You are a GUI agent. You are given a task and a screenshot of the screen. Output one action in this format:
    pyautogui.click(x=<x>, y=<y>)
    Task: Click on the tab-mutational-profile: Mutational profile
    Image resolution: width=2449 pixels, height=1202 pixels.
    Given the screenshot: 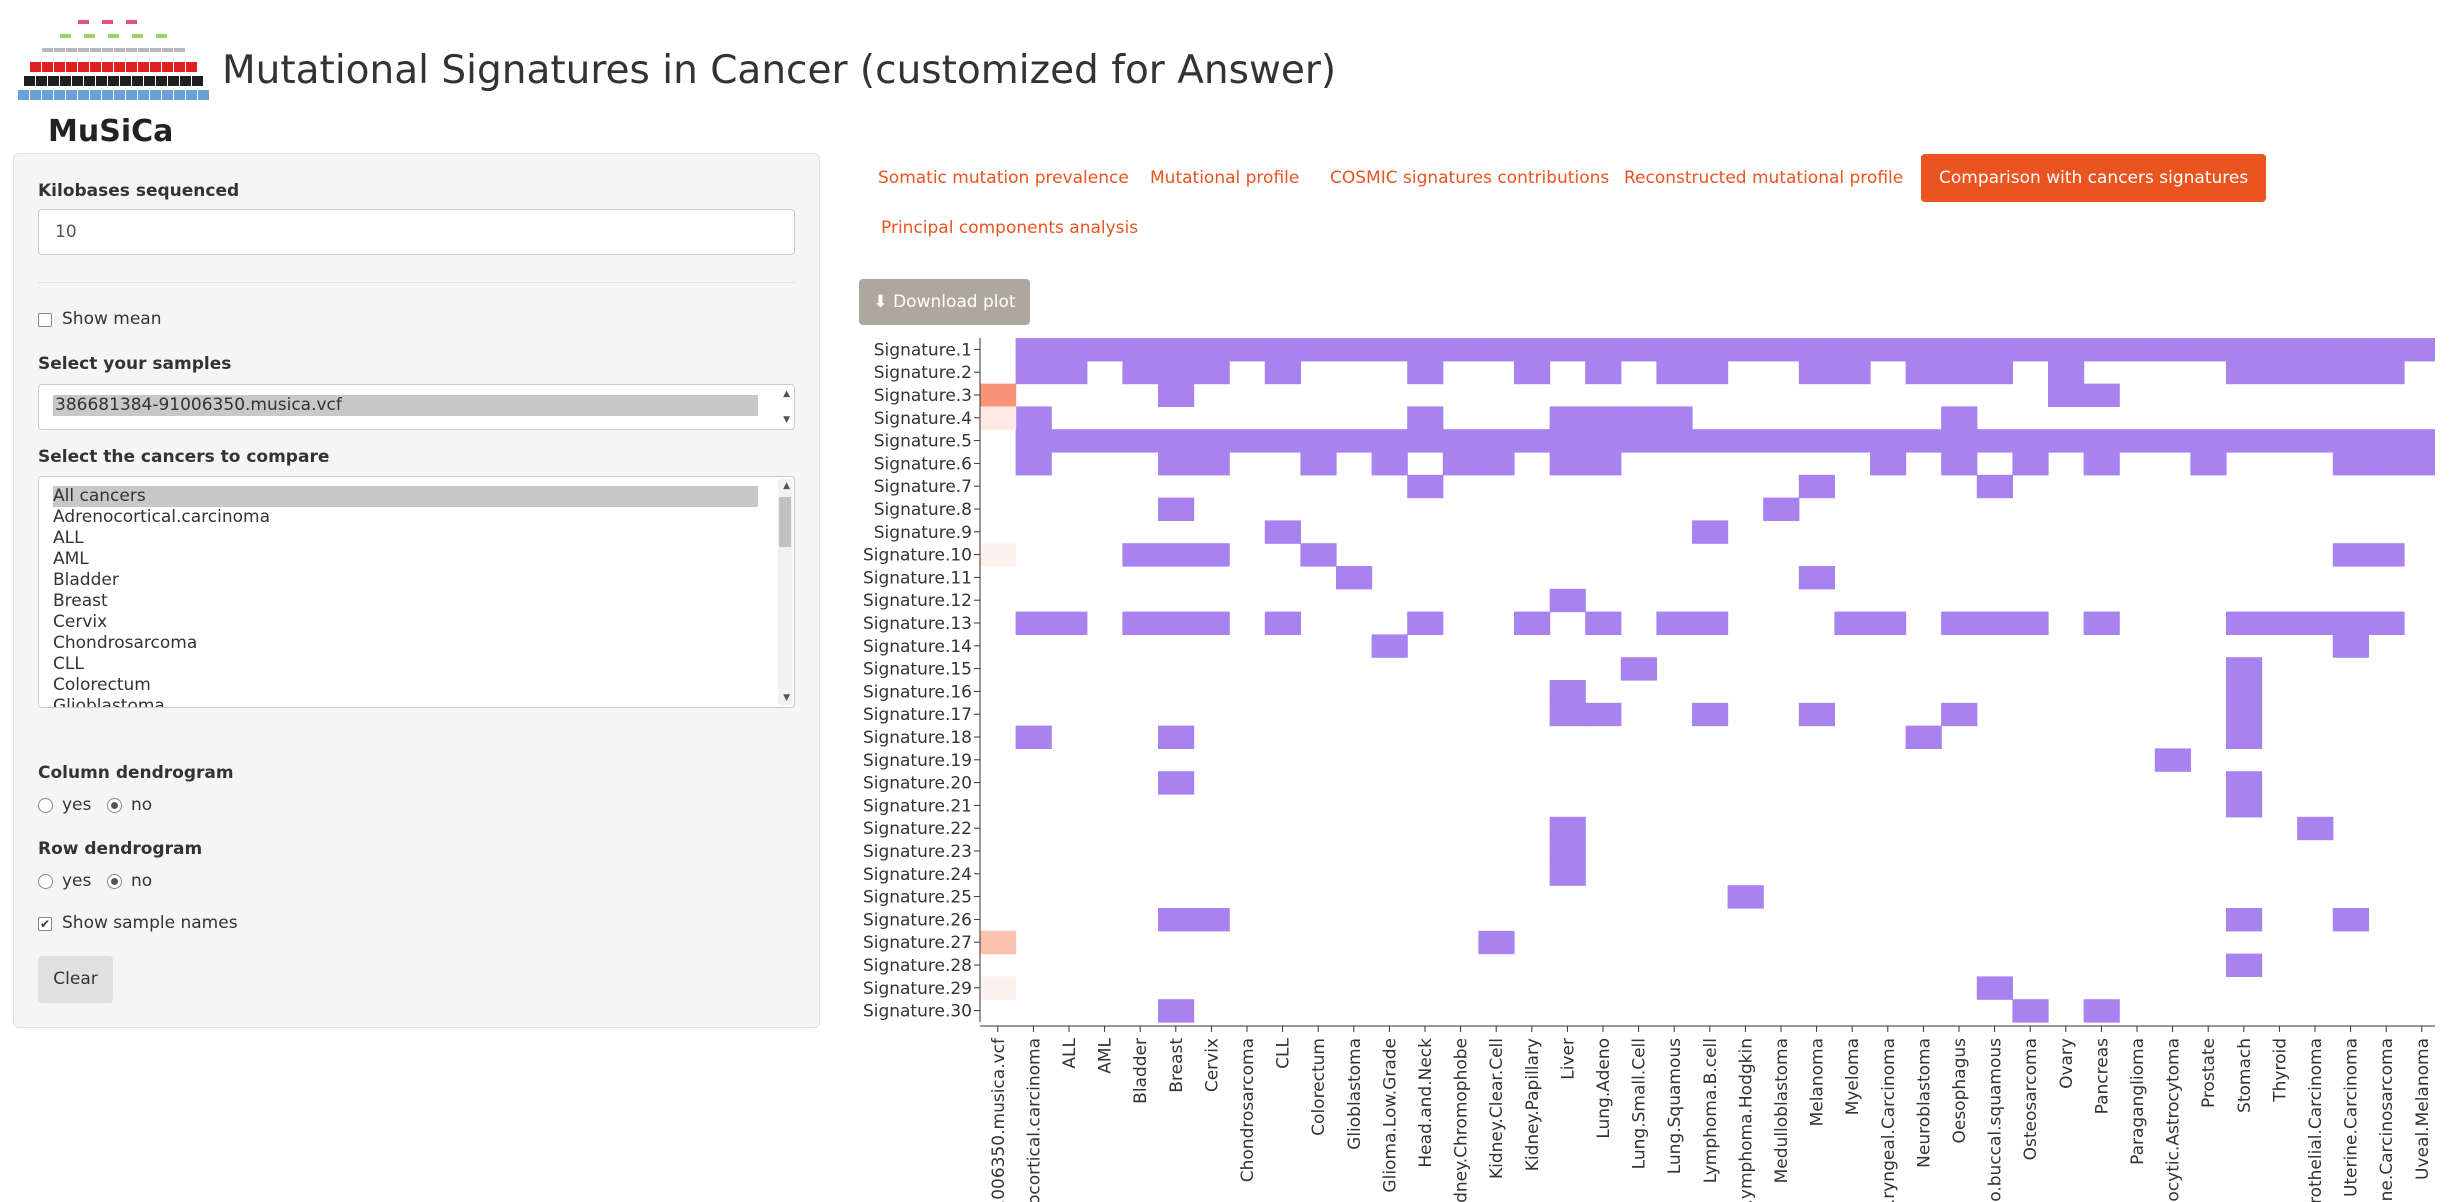 What is the action you would take?
    pyautogui.click(x=1225, y=178)
    